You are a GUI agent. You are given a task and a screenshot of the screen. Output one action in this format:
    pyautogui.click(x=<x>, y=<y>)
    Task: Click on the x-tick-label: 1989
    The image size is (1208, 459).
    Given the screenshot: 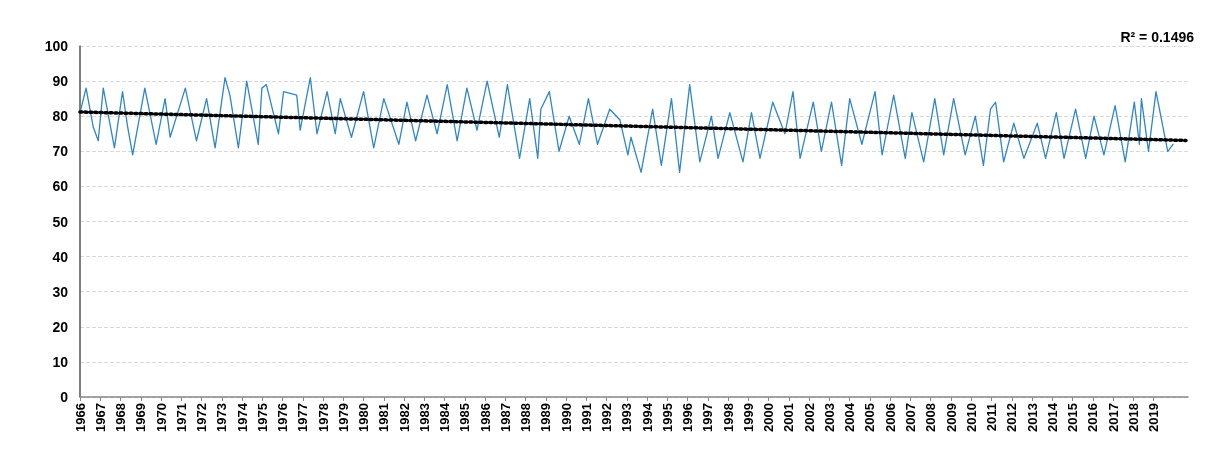 What is the action you would take?
    pyautogui.click(x=546, y=417)
    